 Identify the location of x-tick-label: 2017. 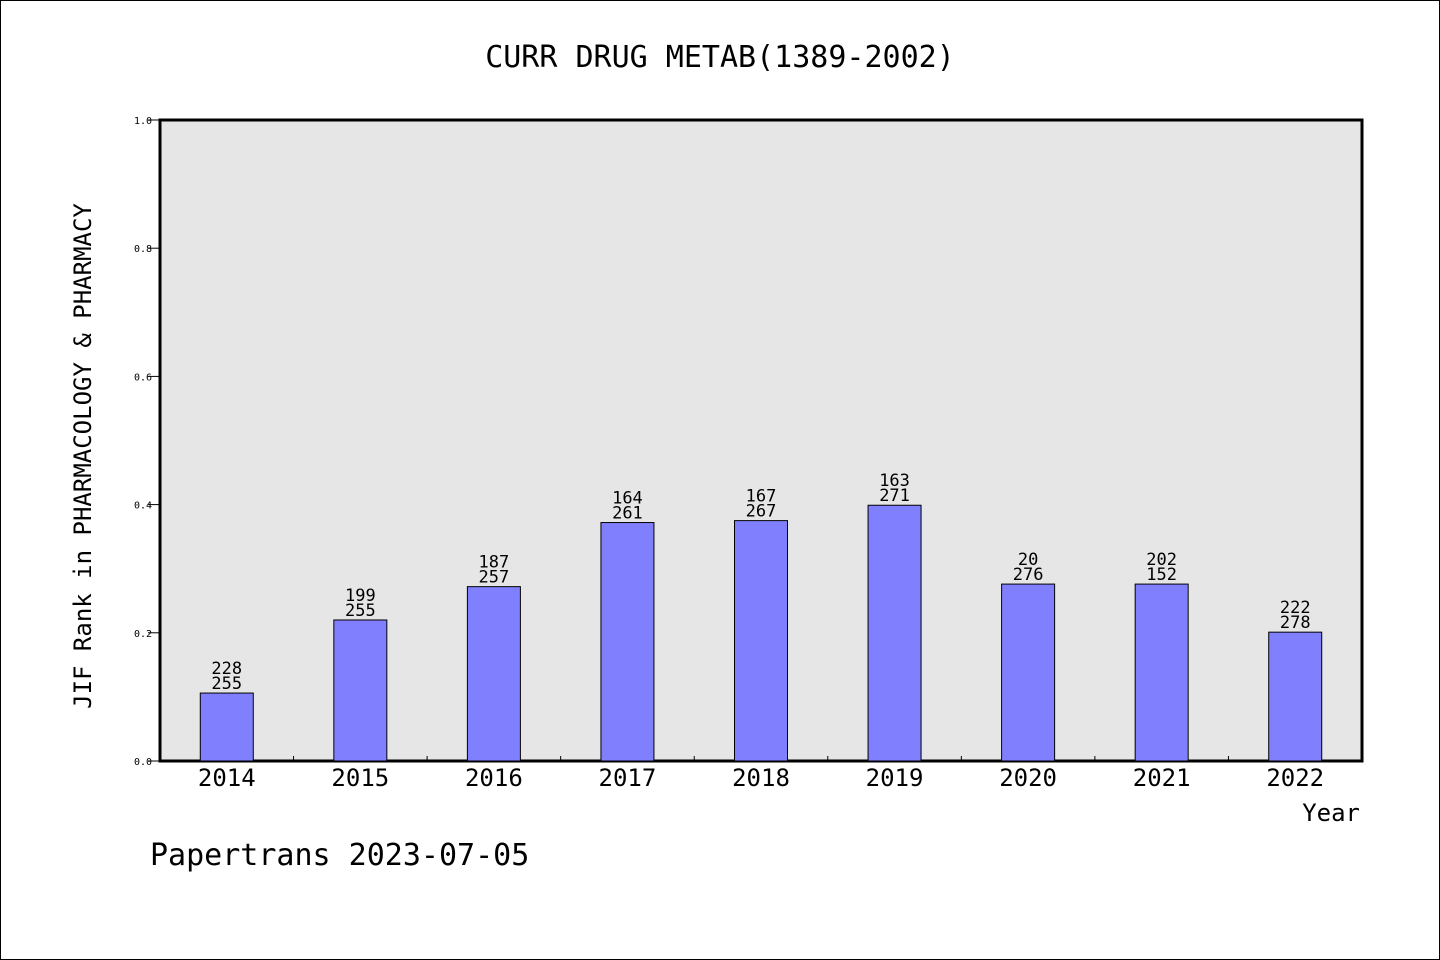
(628, 778).